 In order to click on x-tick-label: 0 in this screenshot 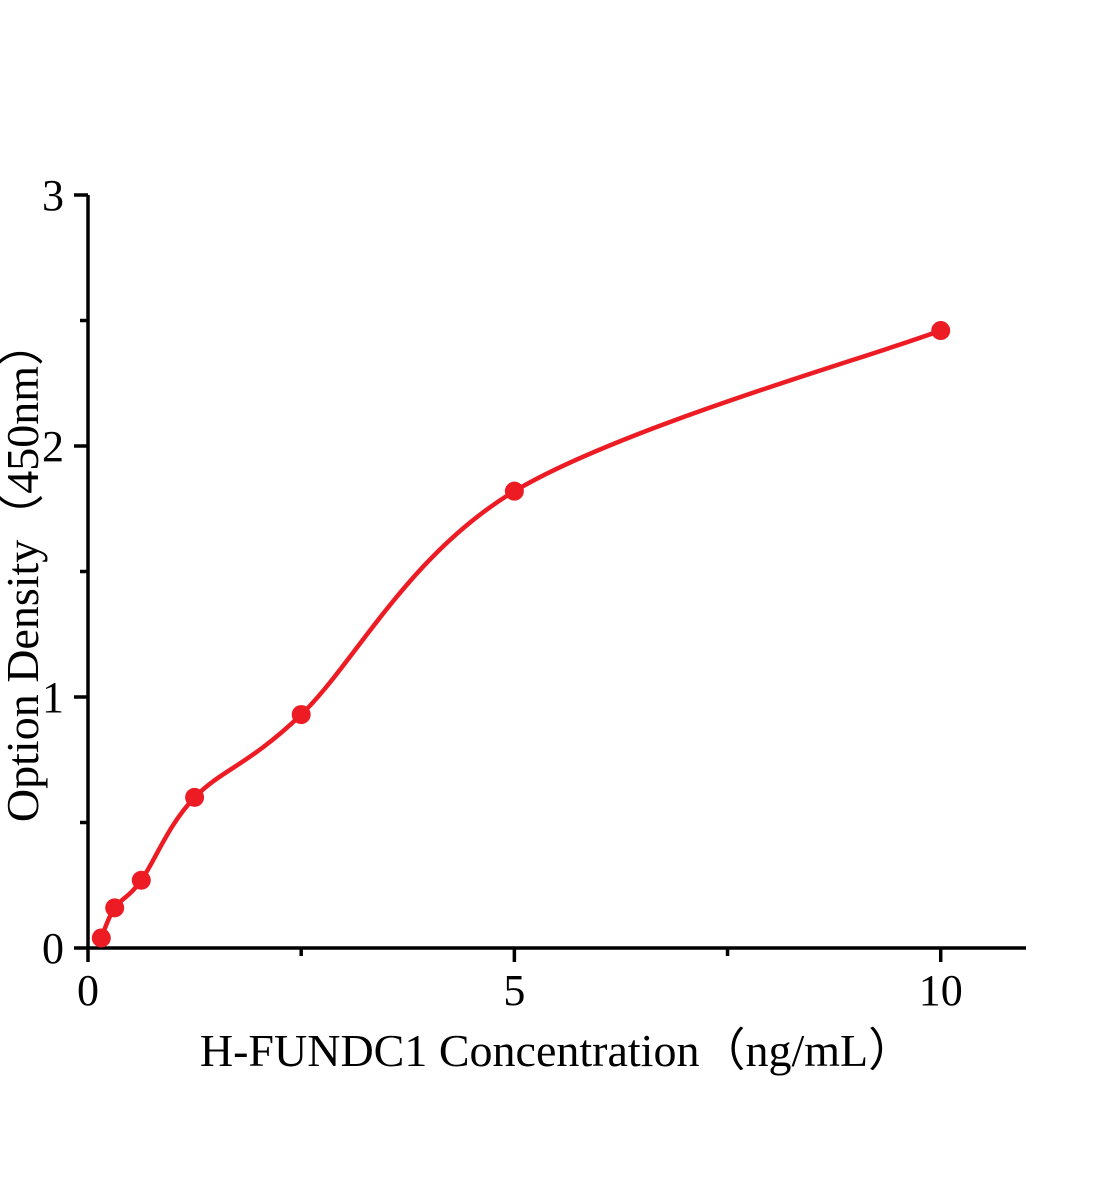, I will do `click(88, 990)`.